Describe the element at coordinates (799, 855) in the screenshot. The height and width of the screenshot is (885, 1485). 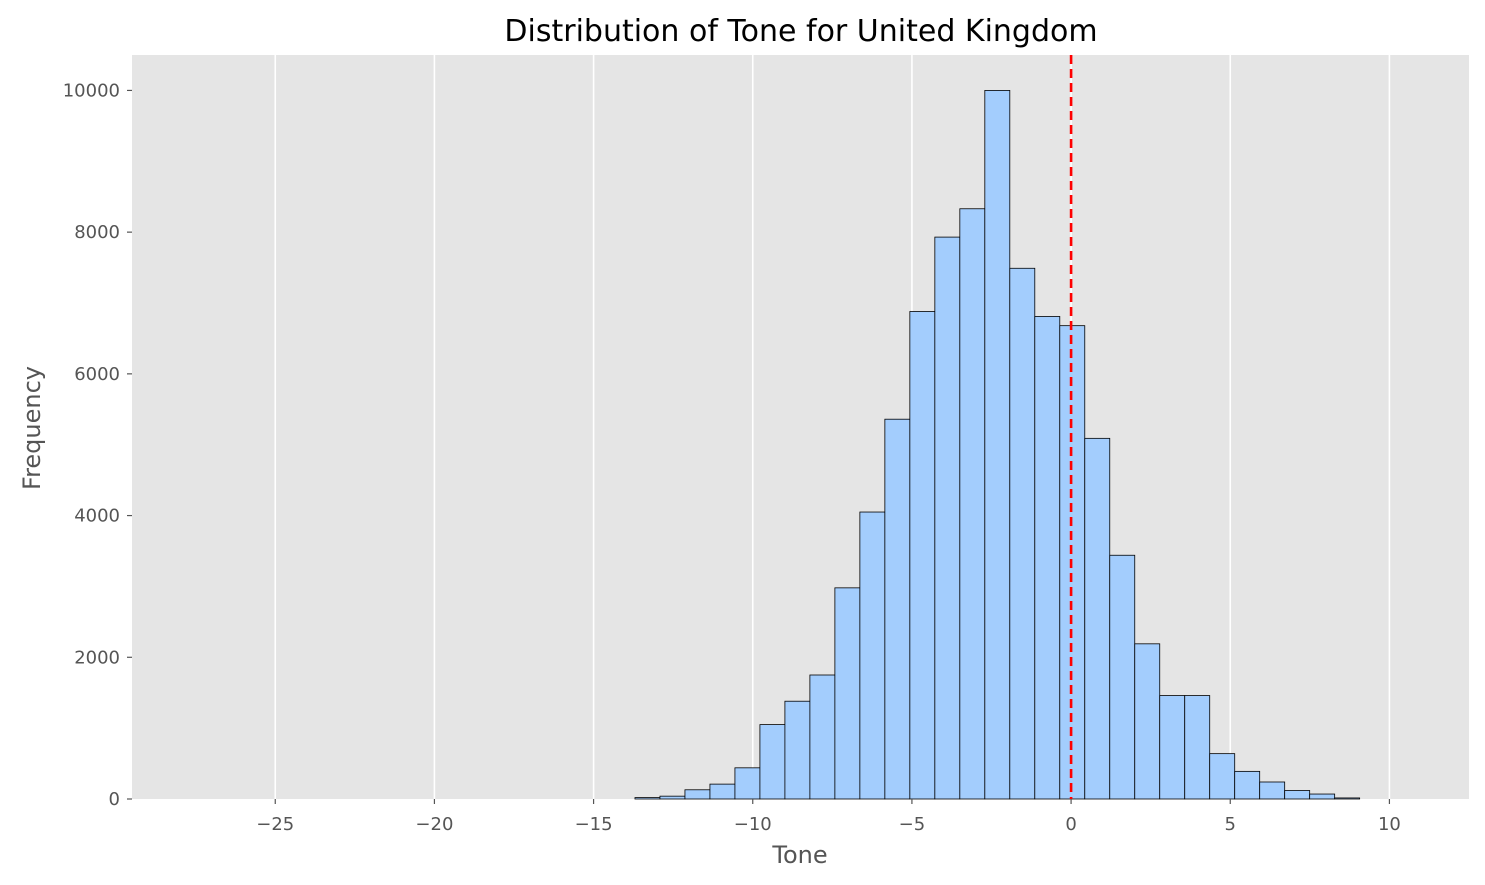
I see `x-axis-label: Tone` at that location.